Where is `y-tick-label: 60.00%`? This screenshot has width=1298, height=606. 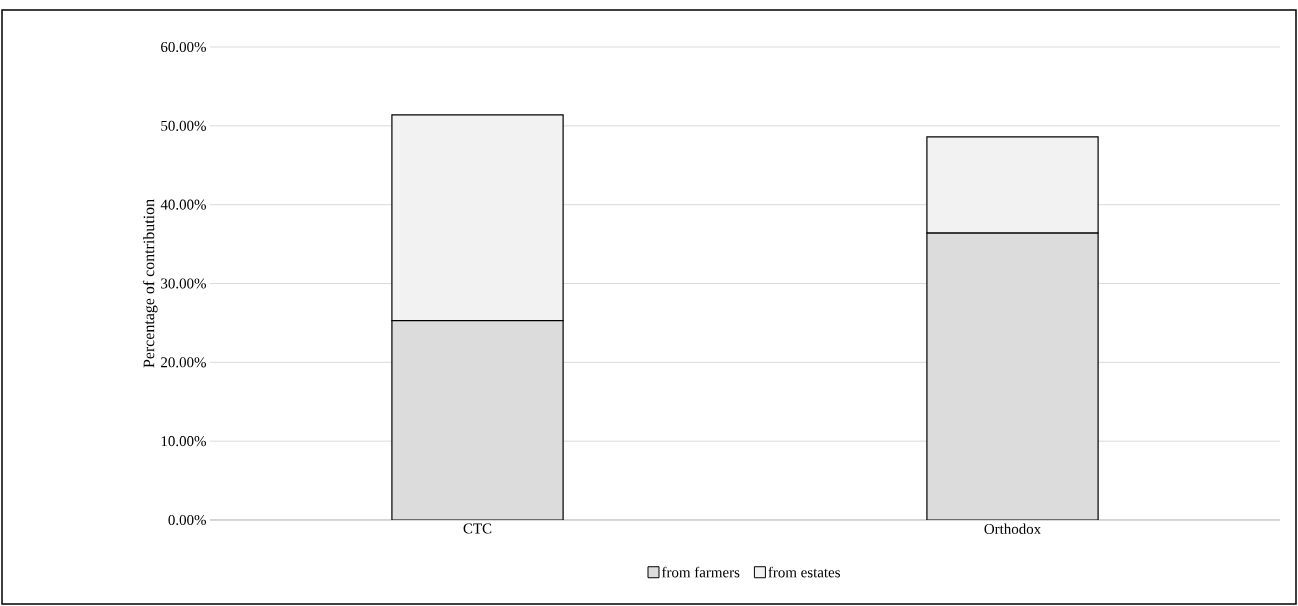
y-tick-label: 60.00% is located at coordinates (183, 47).